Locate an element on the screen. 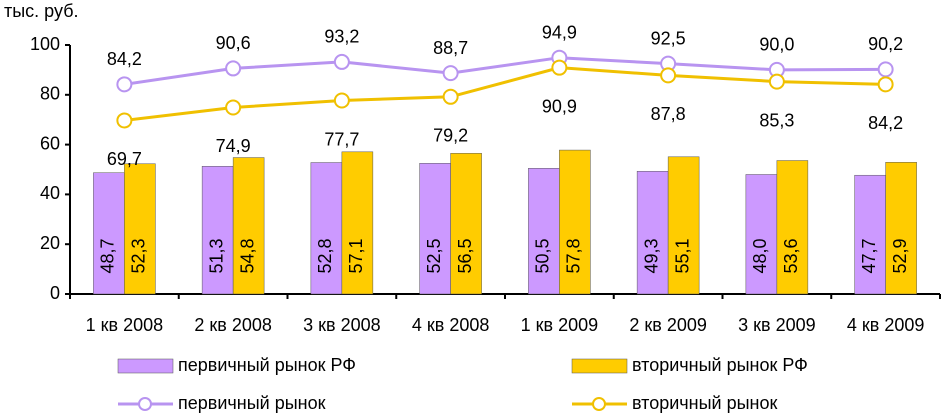  x-tick-label: 4 кв 2008 is located at coordinates (451, 325).